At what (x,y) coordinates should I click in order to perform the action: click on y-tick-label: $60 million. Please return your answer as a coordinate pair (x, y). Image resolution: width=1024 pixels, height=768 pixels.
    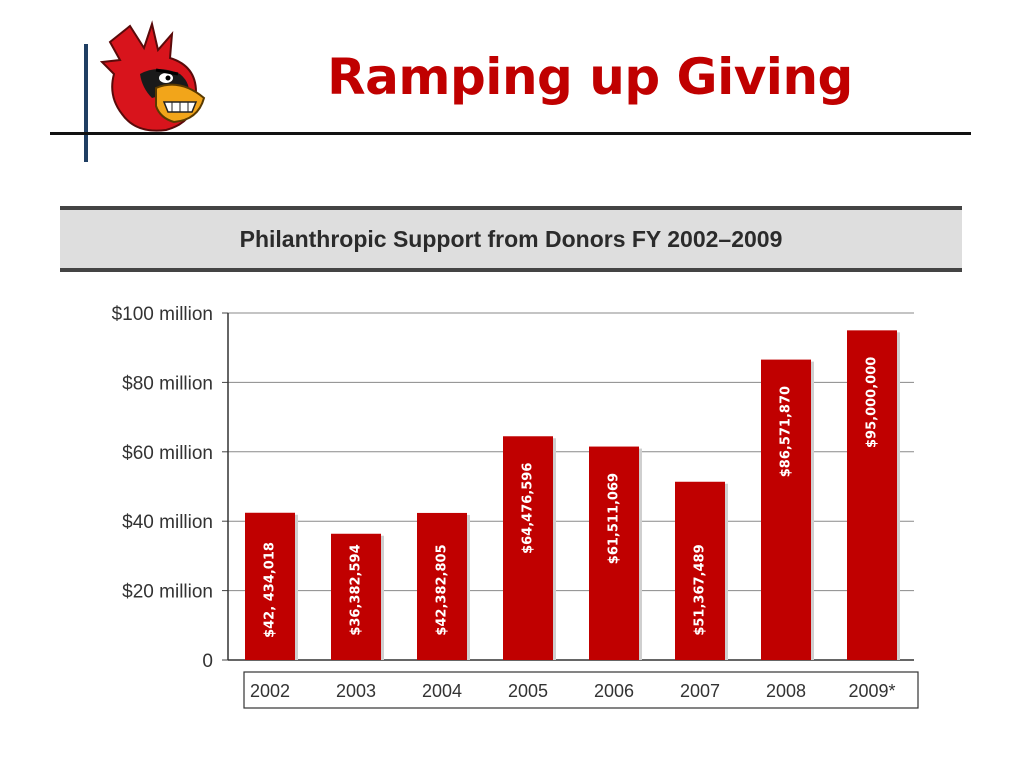
    Looking at the image, I should click on (167, 453).